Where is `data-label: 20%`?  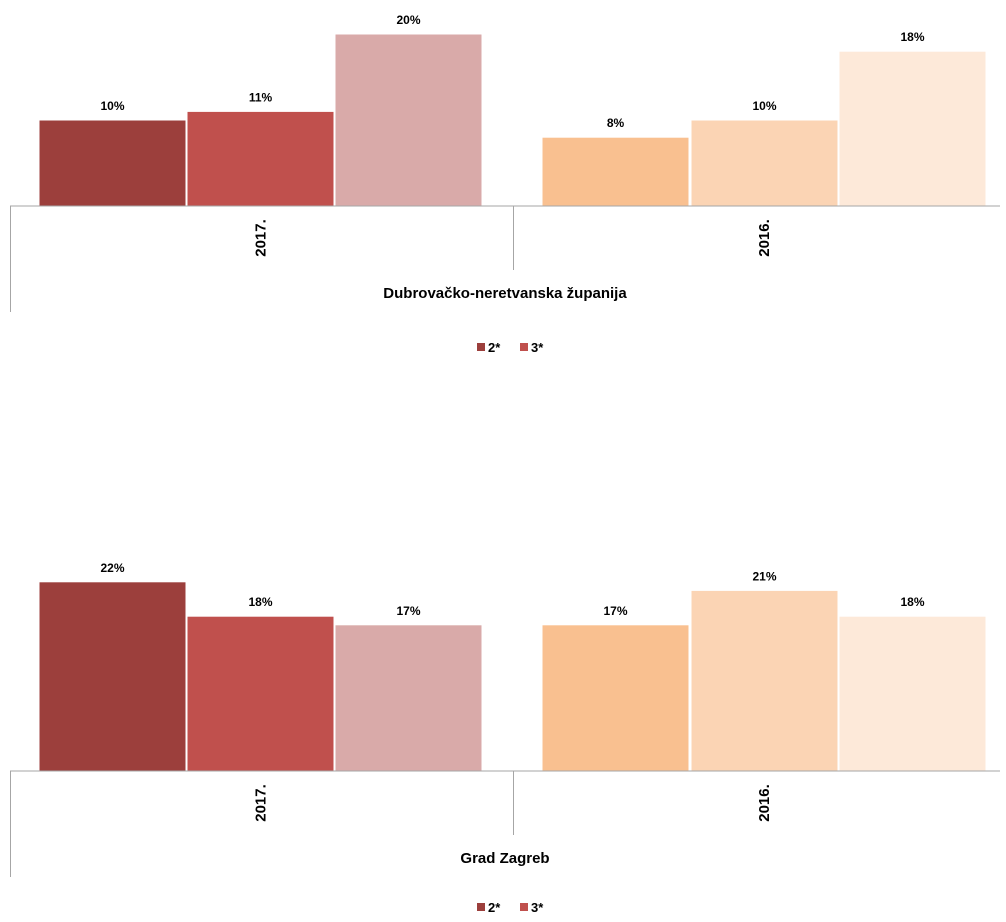
data-label: 20% is located at coordinates (408, 20).